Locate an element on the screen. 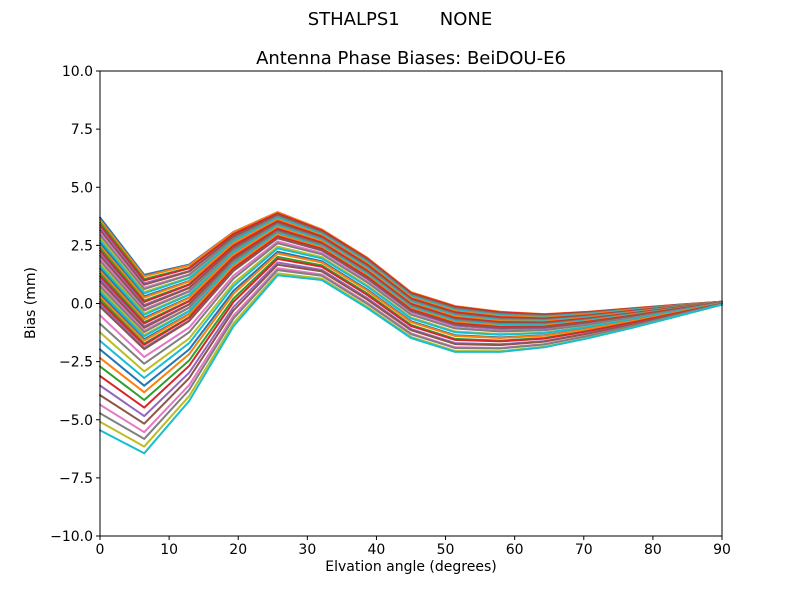 The image size is (800, 600). y-tick-label: 7.5 is located at coordinates (82, 130).